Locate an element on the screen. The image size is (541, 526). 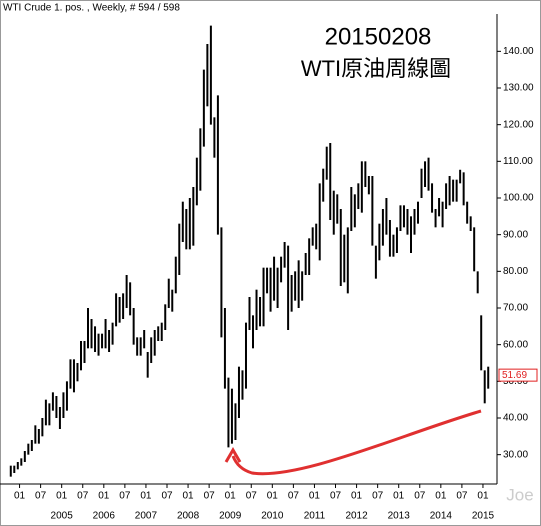
arrow-head is located at coordinates (233, 455).